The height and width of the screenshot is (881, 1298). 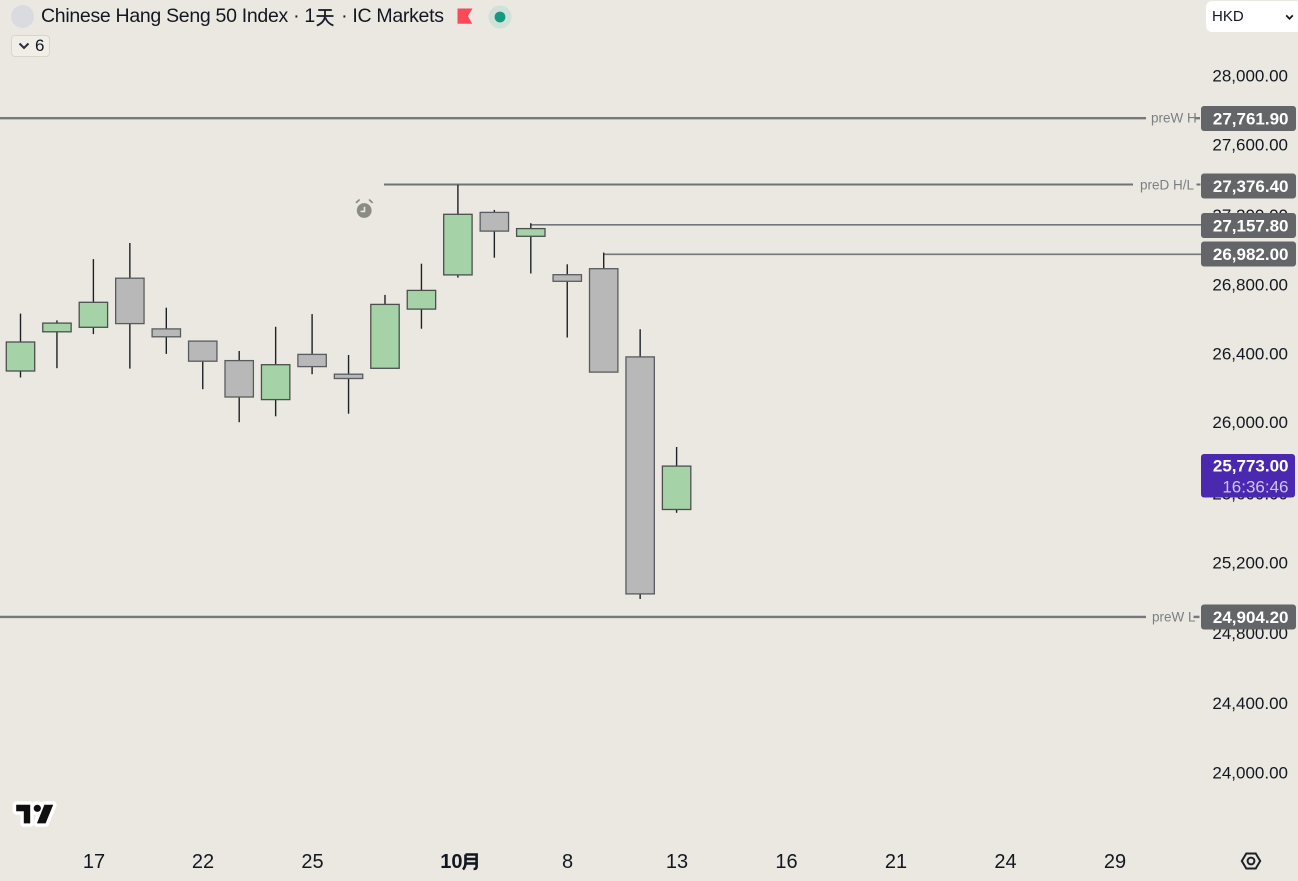 What do you see at coordinates (312, 862) in the screenshot?
I see `svg-text: 25` at bounding box center [312, 862].